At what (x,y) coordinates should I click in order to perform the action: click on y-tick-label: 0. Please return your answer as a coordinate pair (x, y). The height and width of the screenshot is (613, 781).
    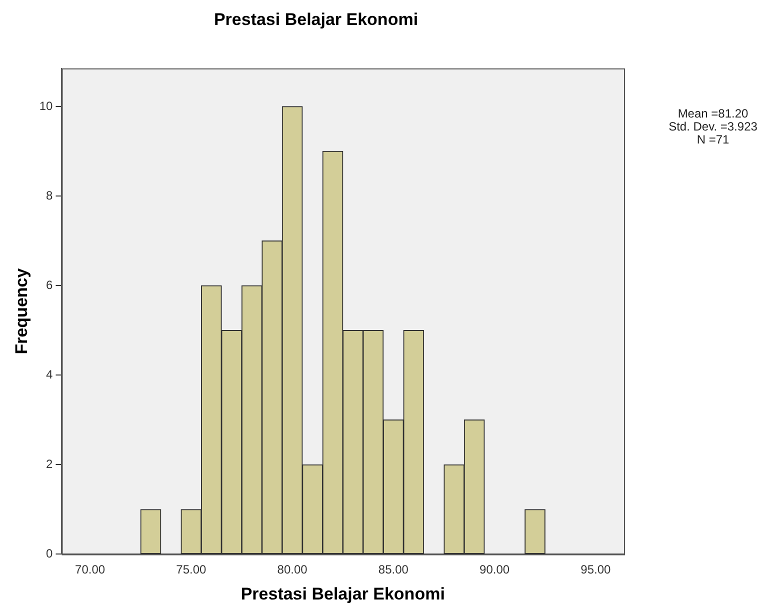
    Looking at the image, I should click on (50, 553).